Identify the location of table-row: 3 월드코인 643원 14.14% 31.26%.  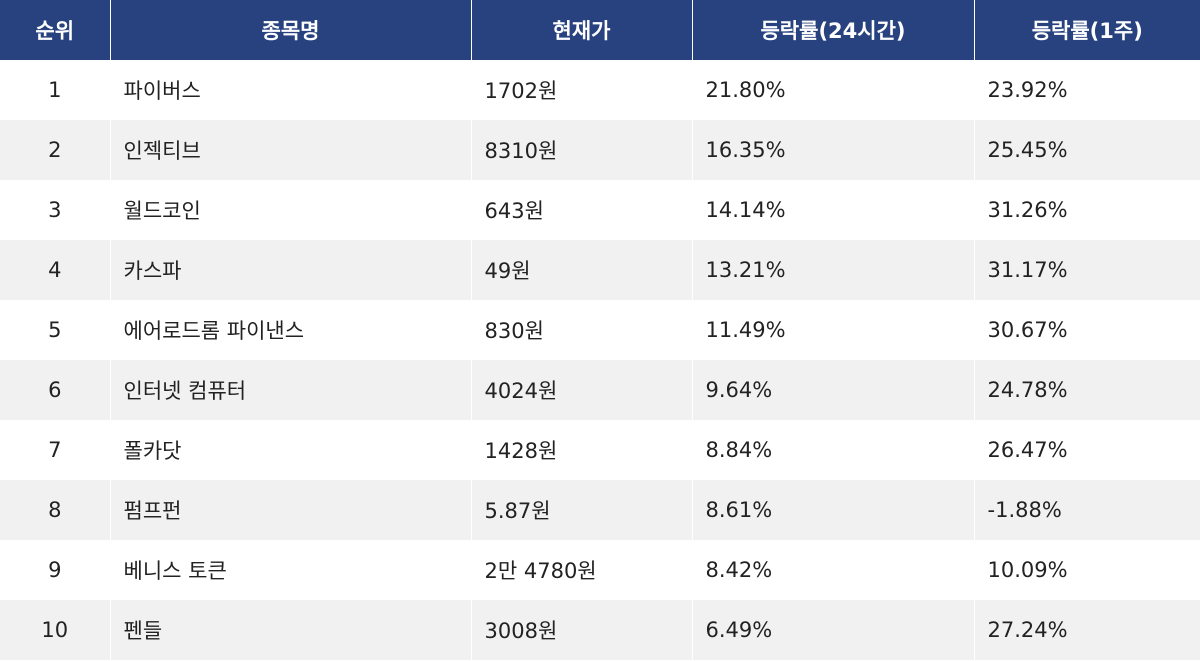
(600, 210).